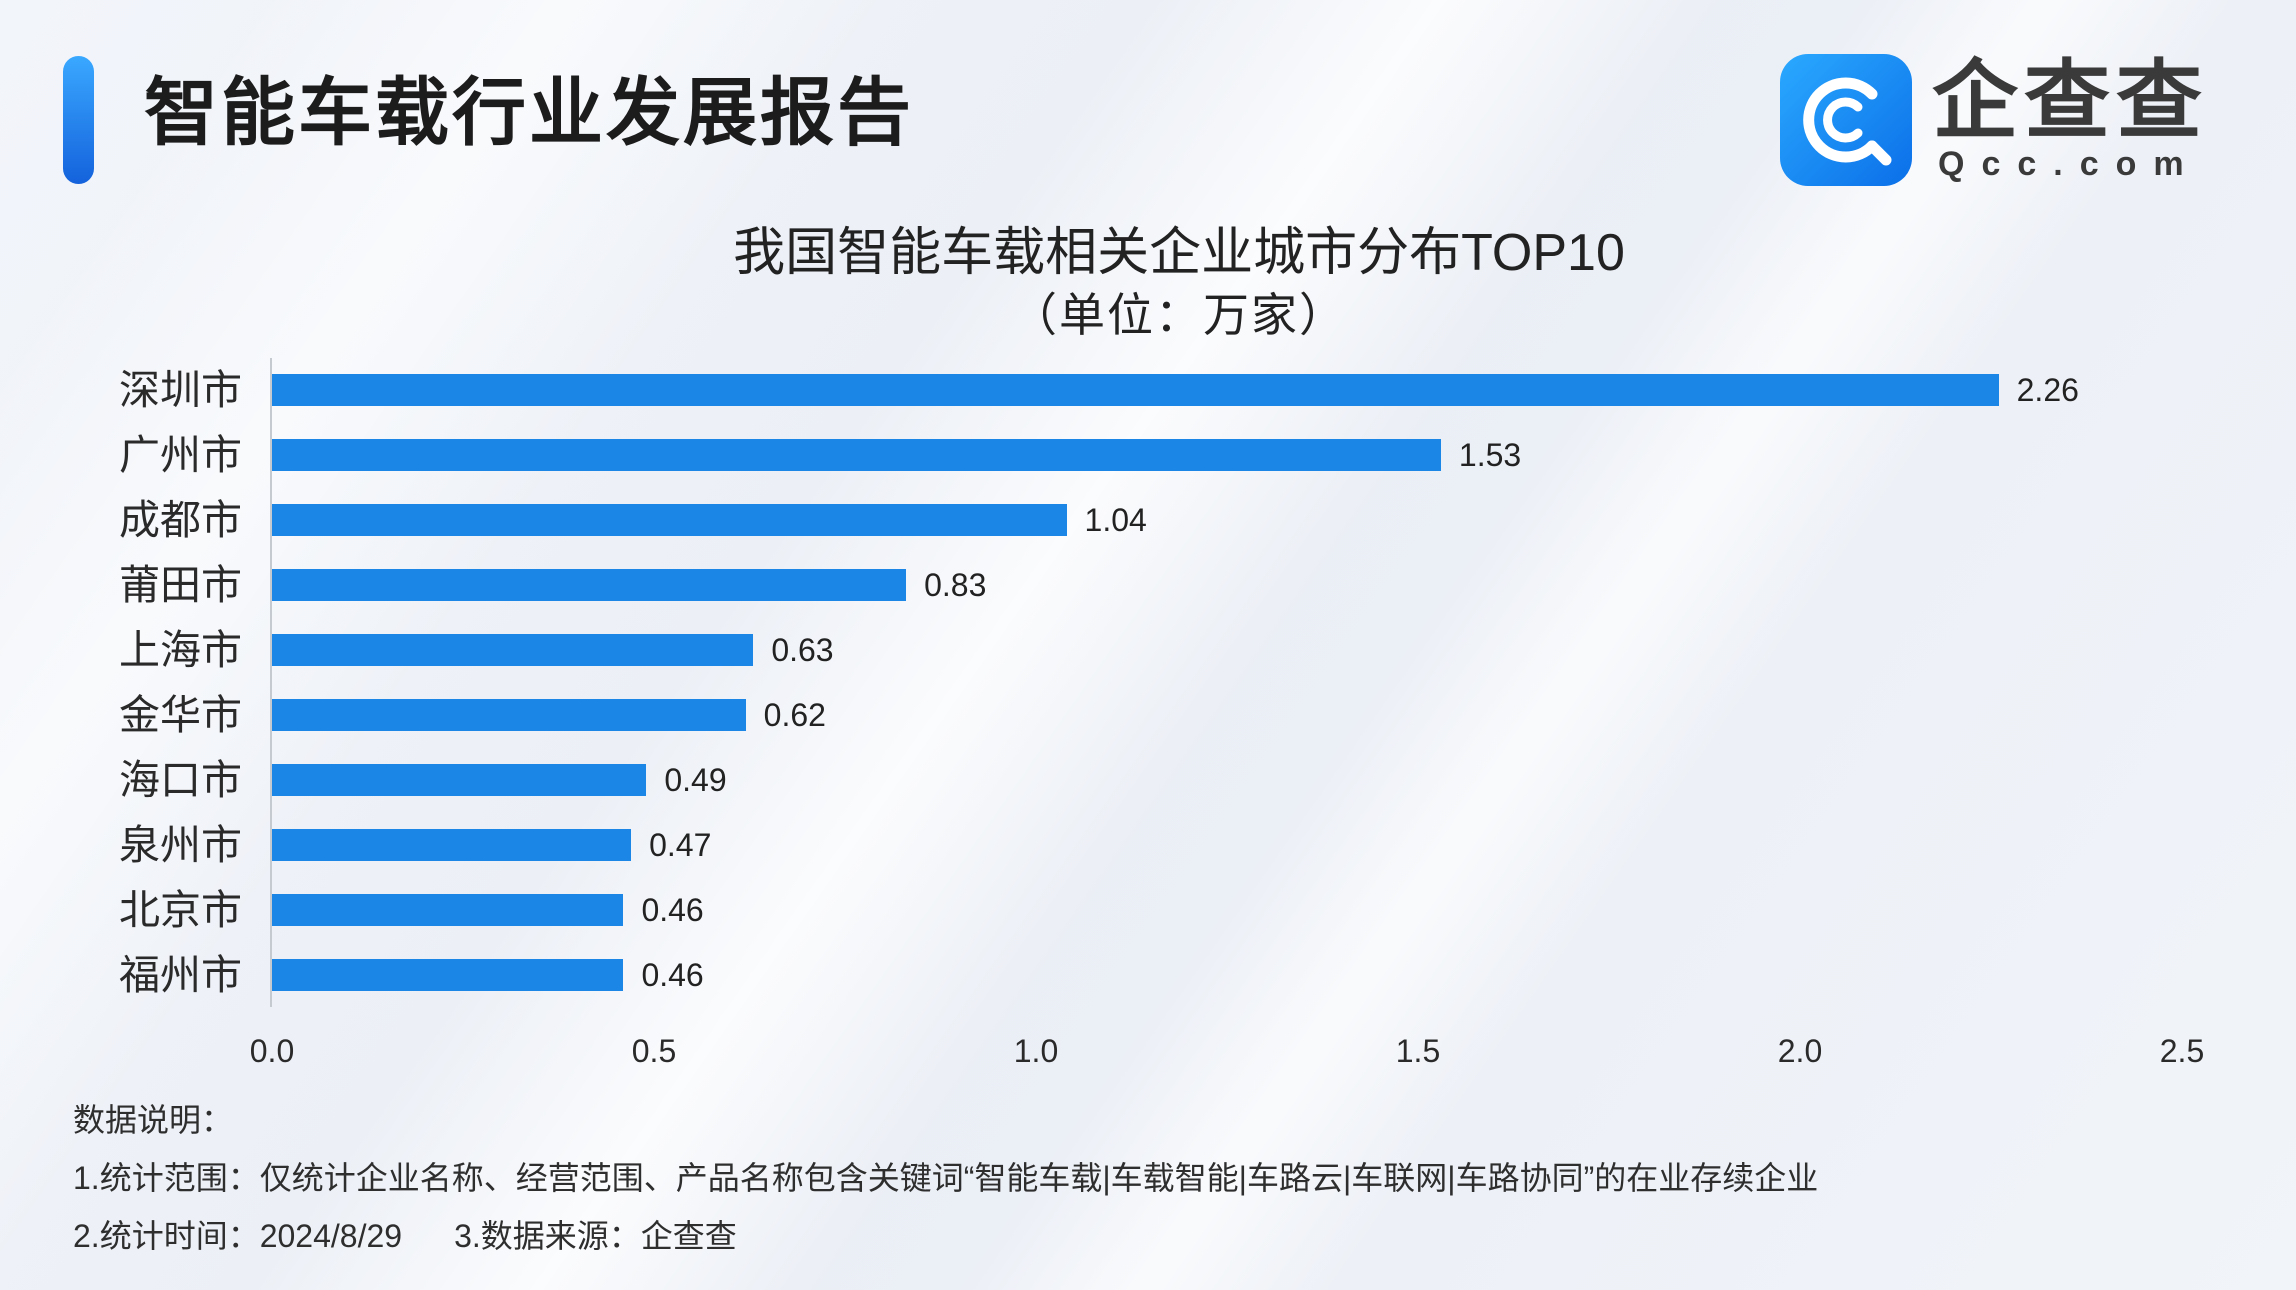  I want to click on brand-domain: Qcc.com, so click(2069, 164).